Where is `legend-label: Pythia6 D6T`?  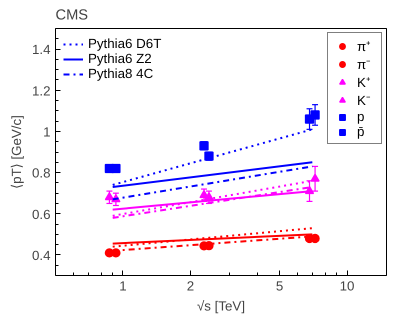
legend-label: Pythia6 D6T is located at coordinates (125, 43).